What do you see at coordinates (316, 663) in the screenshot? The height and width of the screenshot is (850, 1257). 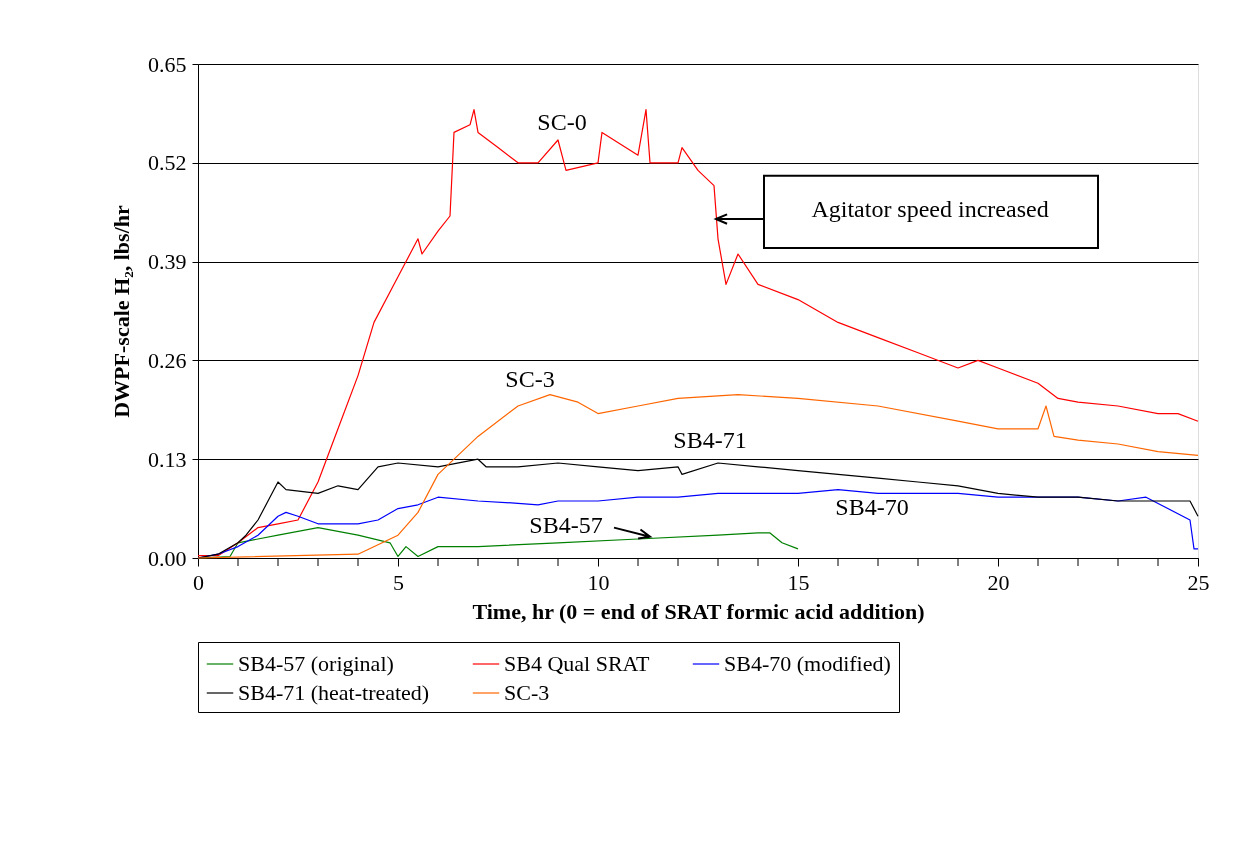 I see `legend-label: SB4-57 (original)` at bounding box center [316, 663].